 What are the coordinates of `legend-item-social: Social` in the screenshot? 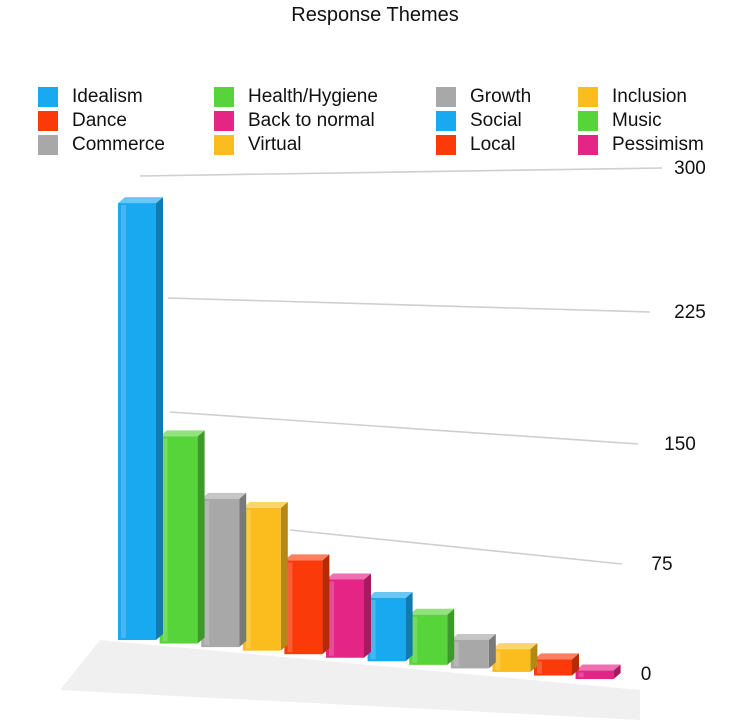 It's located at (479, 121).